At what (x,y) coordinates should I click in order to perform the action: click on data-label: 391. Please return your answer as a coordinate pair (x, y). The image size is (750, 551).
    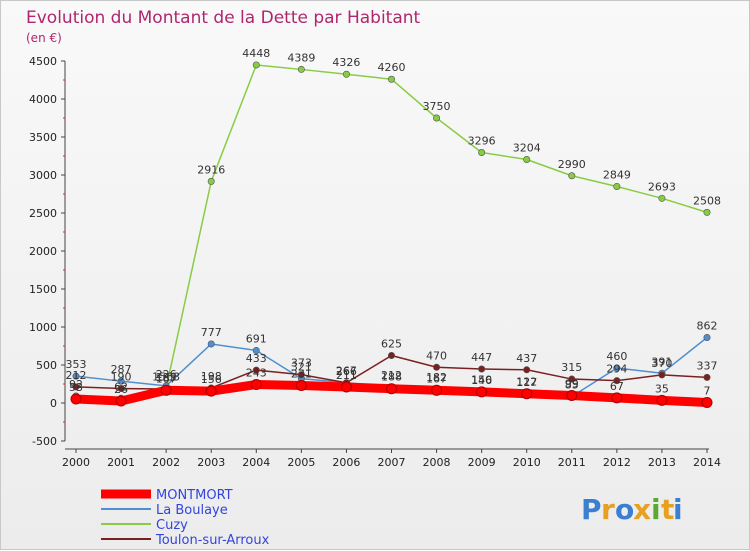
    Looking at the image, I should click on (661, 361).